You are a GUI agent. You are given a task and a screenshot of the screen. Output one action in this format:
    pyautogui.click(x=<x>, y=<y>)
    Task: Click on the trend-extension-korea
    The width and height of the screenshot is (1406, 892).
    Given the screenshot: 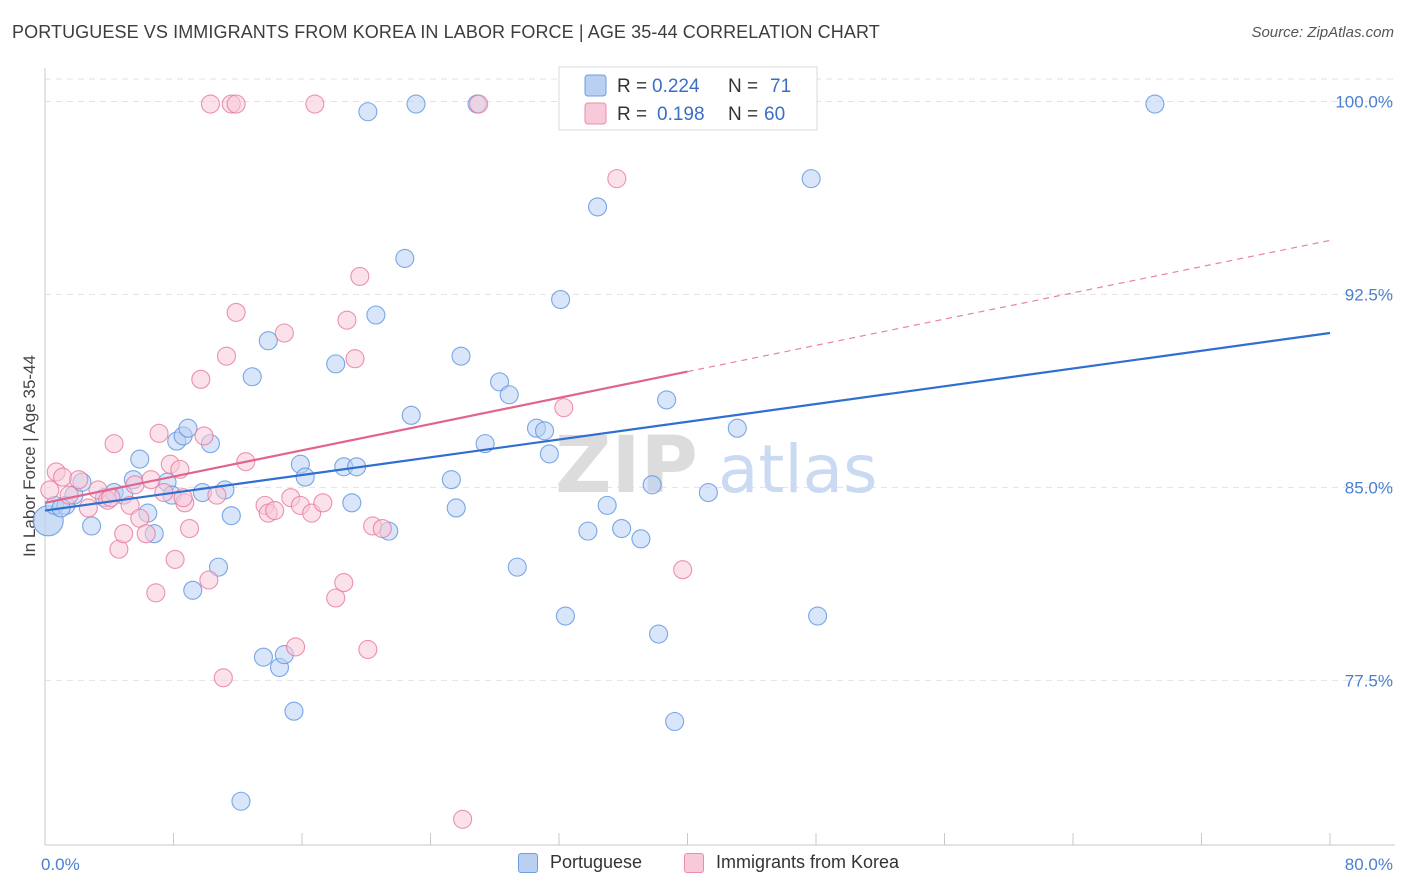 What is the action you would take?
    pyautogui.click(x=1009, y=306)
    